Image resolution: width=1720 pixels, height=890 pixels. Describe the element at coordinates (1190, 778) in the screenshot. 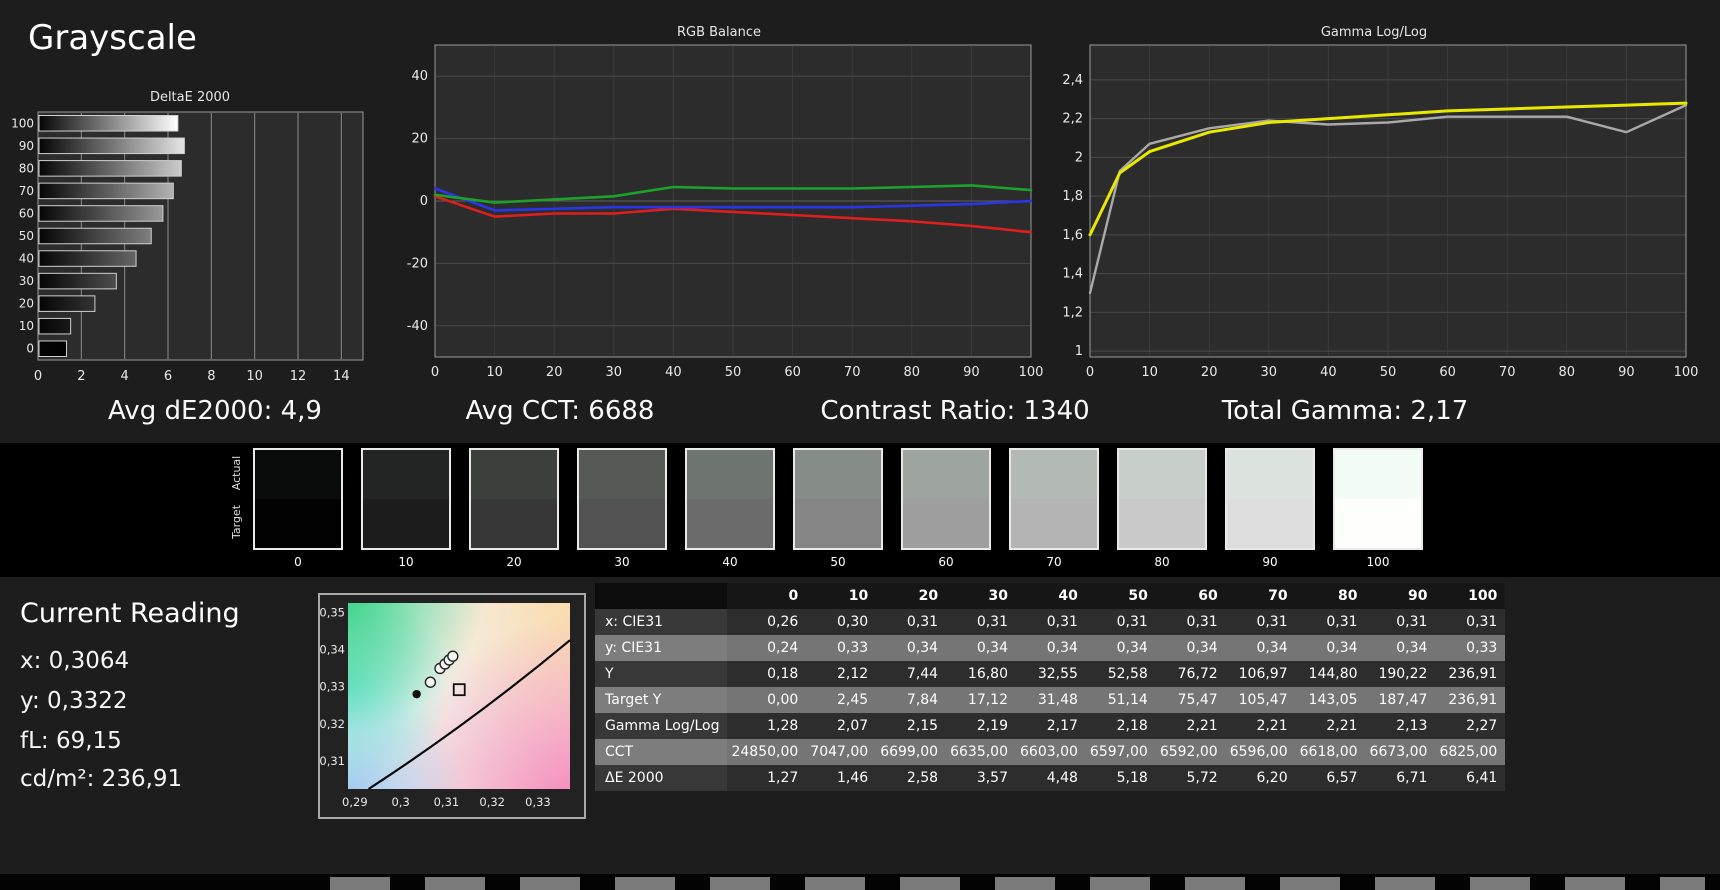

I see `table-cell: 5,72` at that location.